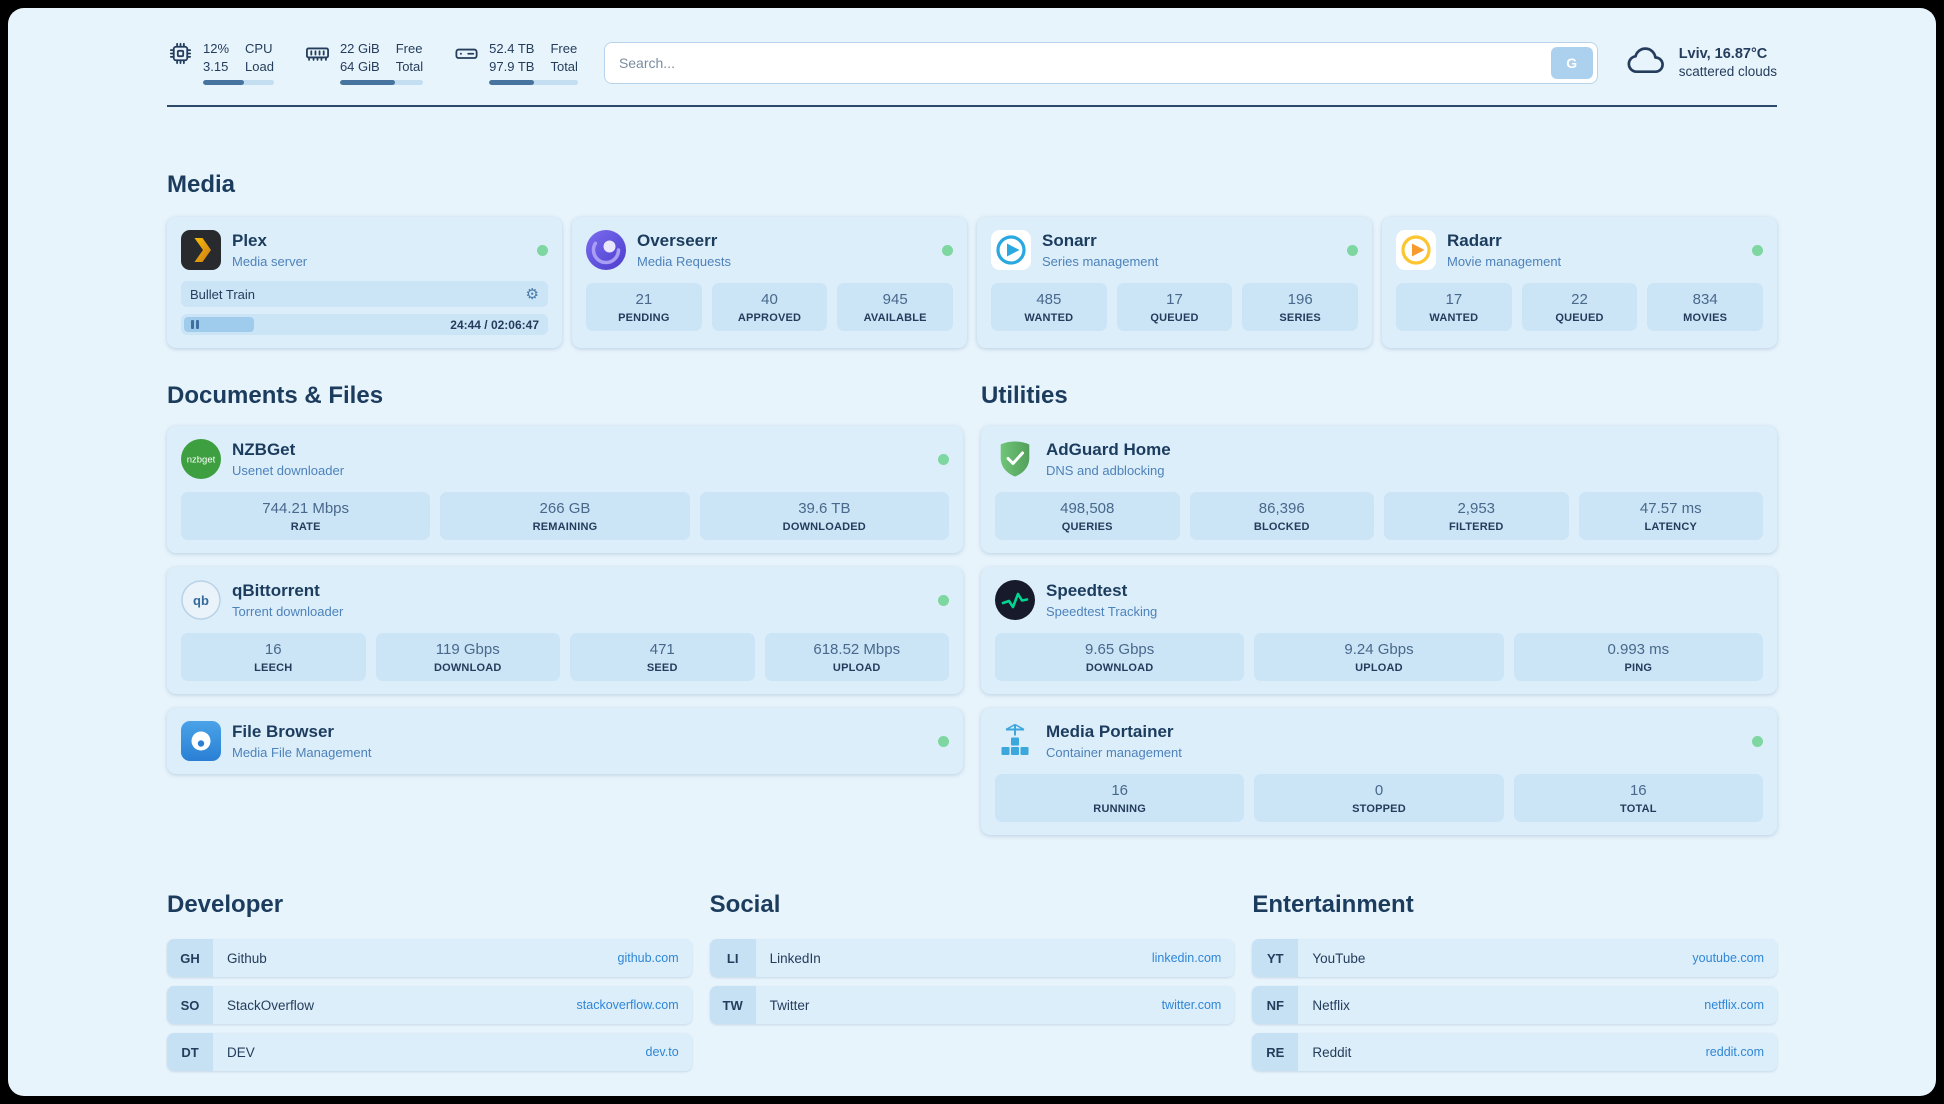 The height and width of the screenshot is (1104, 1944). Describe the element at coordinates (565, 516) in the screenshot. I see `stat-tile: 266 GB REMAINING` at that location.